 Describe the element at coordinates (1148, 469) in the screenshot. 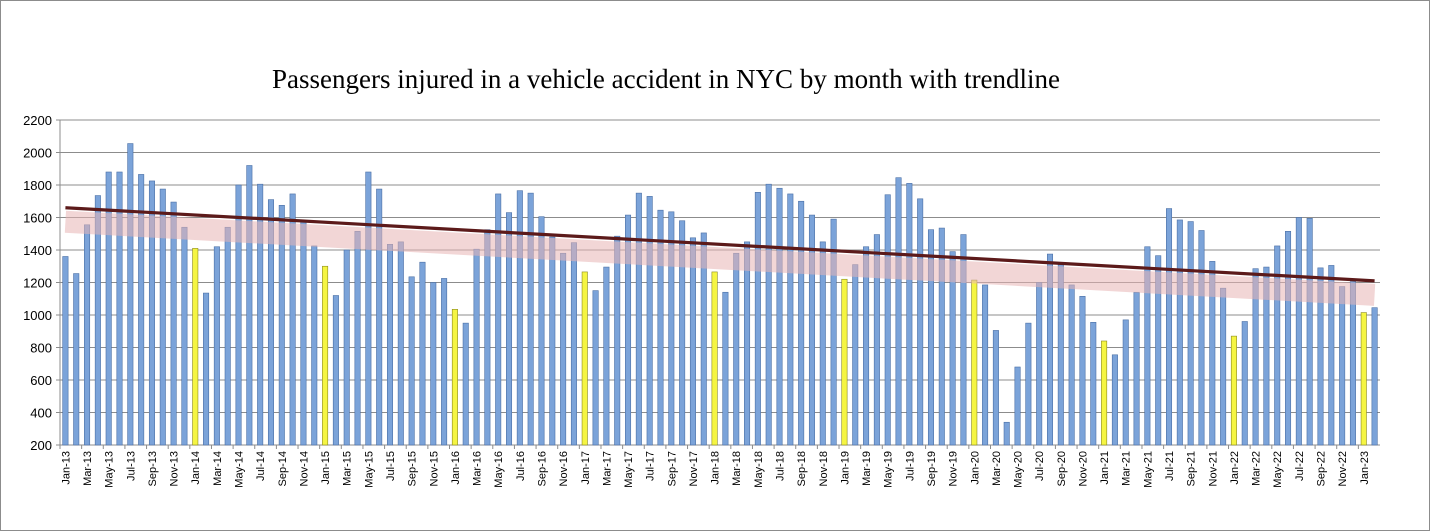

I see `x-tick-label: May-21` at that location.